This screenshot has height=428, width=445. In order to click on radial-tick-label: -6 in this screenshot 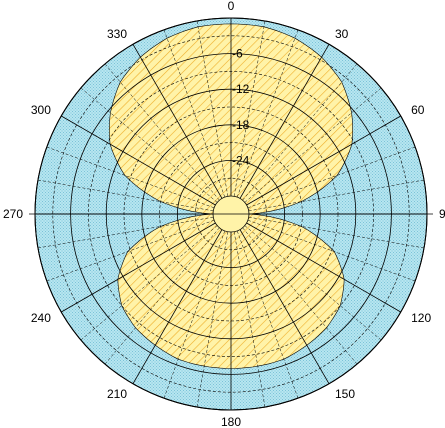, I will do `click(237, 54)`.